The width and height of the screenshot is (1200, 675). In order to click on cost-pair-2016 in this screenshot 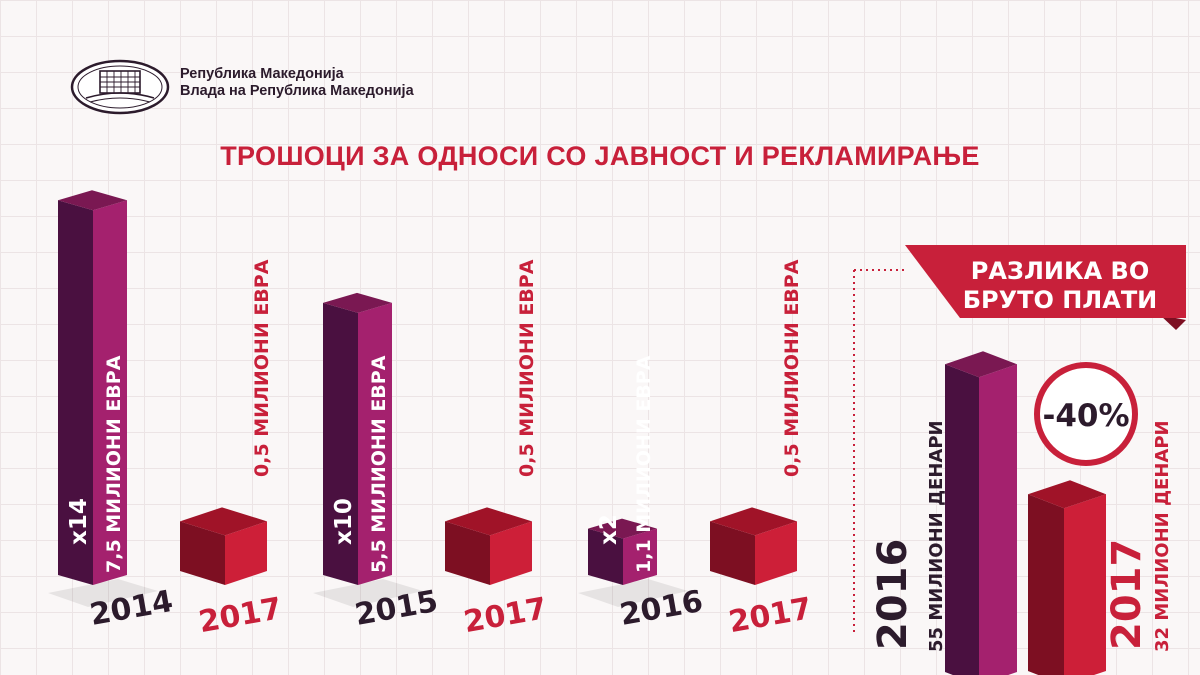, I will do `click(687, 557)`.